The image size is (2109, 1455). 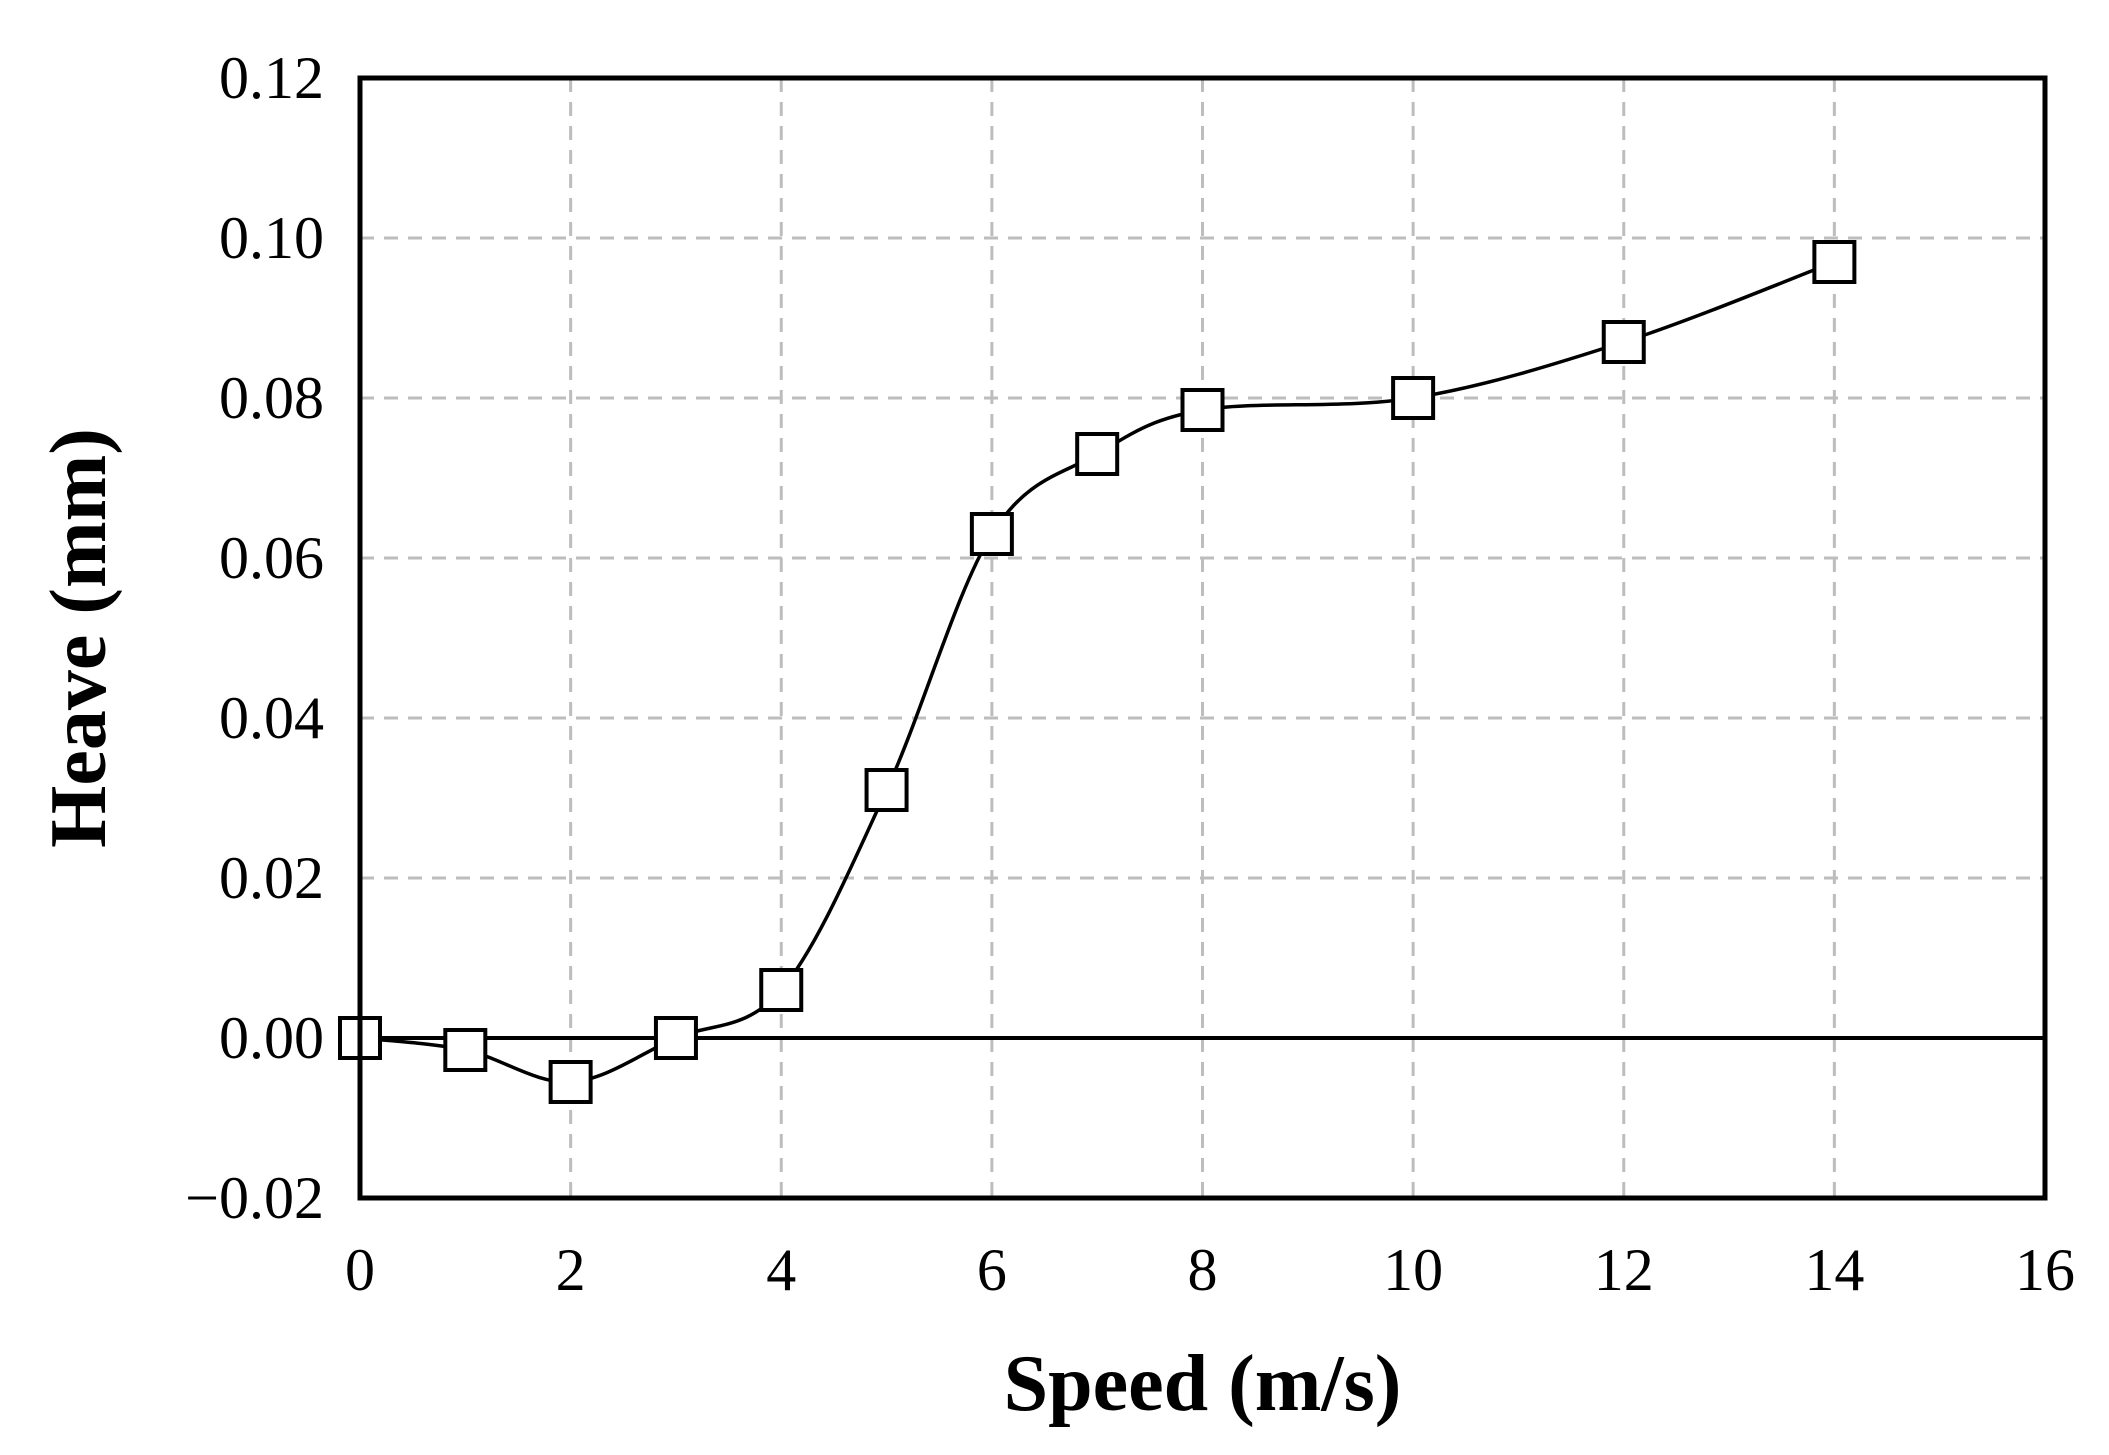 What do you see at coordinates (79, 638) in the screenshot?
I see `y-axis-label: Heave (mm)` at bounding box center [79, 638].